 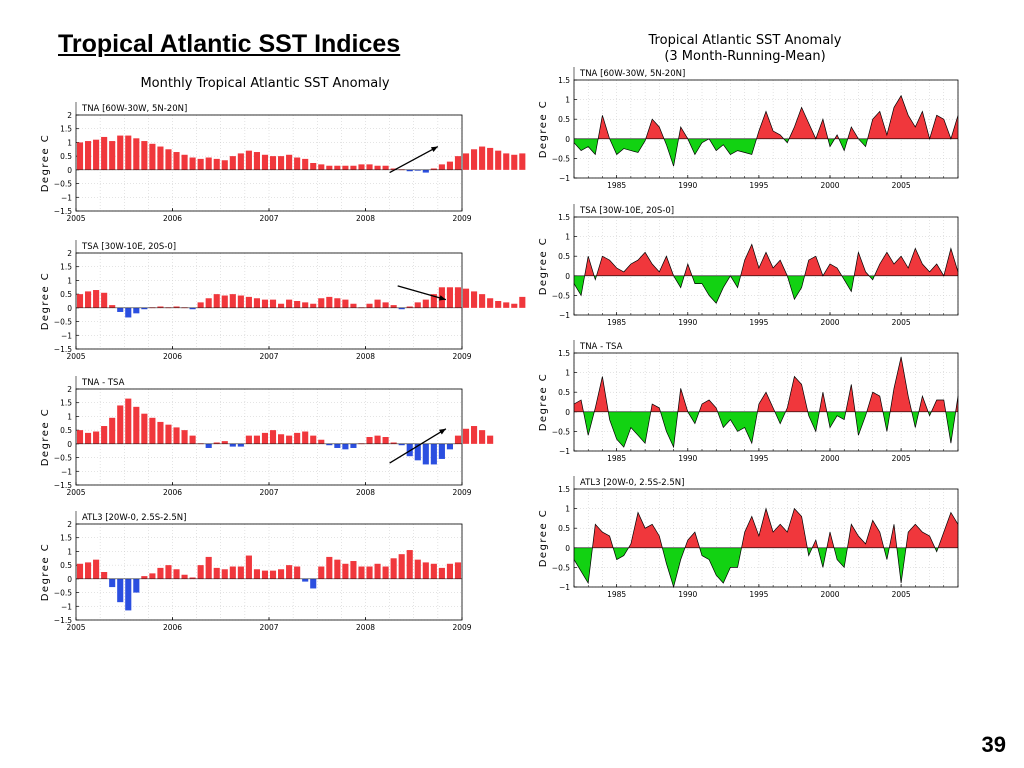 What do you see at coordinates (766, 130) in the screenshot?
I see `anomaly-line` at bounding box center [766, 130].